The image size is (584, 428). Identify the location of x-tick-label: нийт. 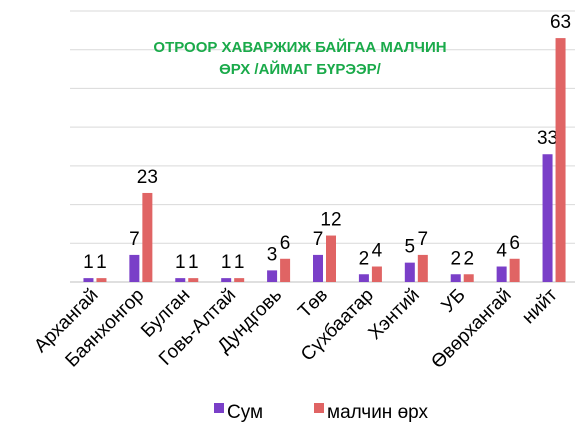
(540, 306).